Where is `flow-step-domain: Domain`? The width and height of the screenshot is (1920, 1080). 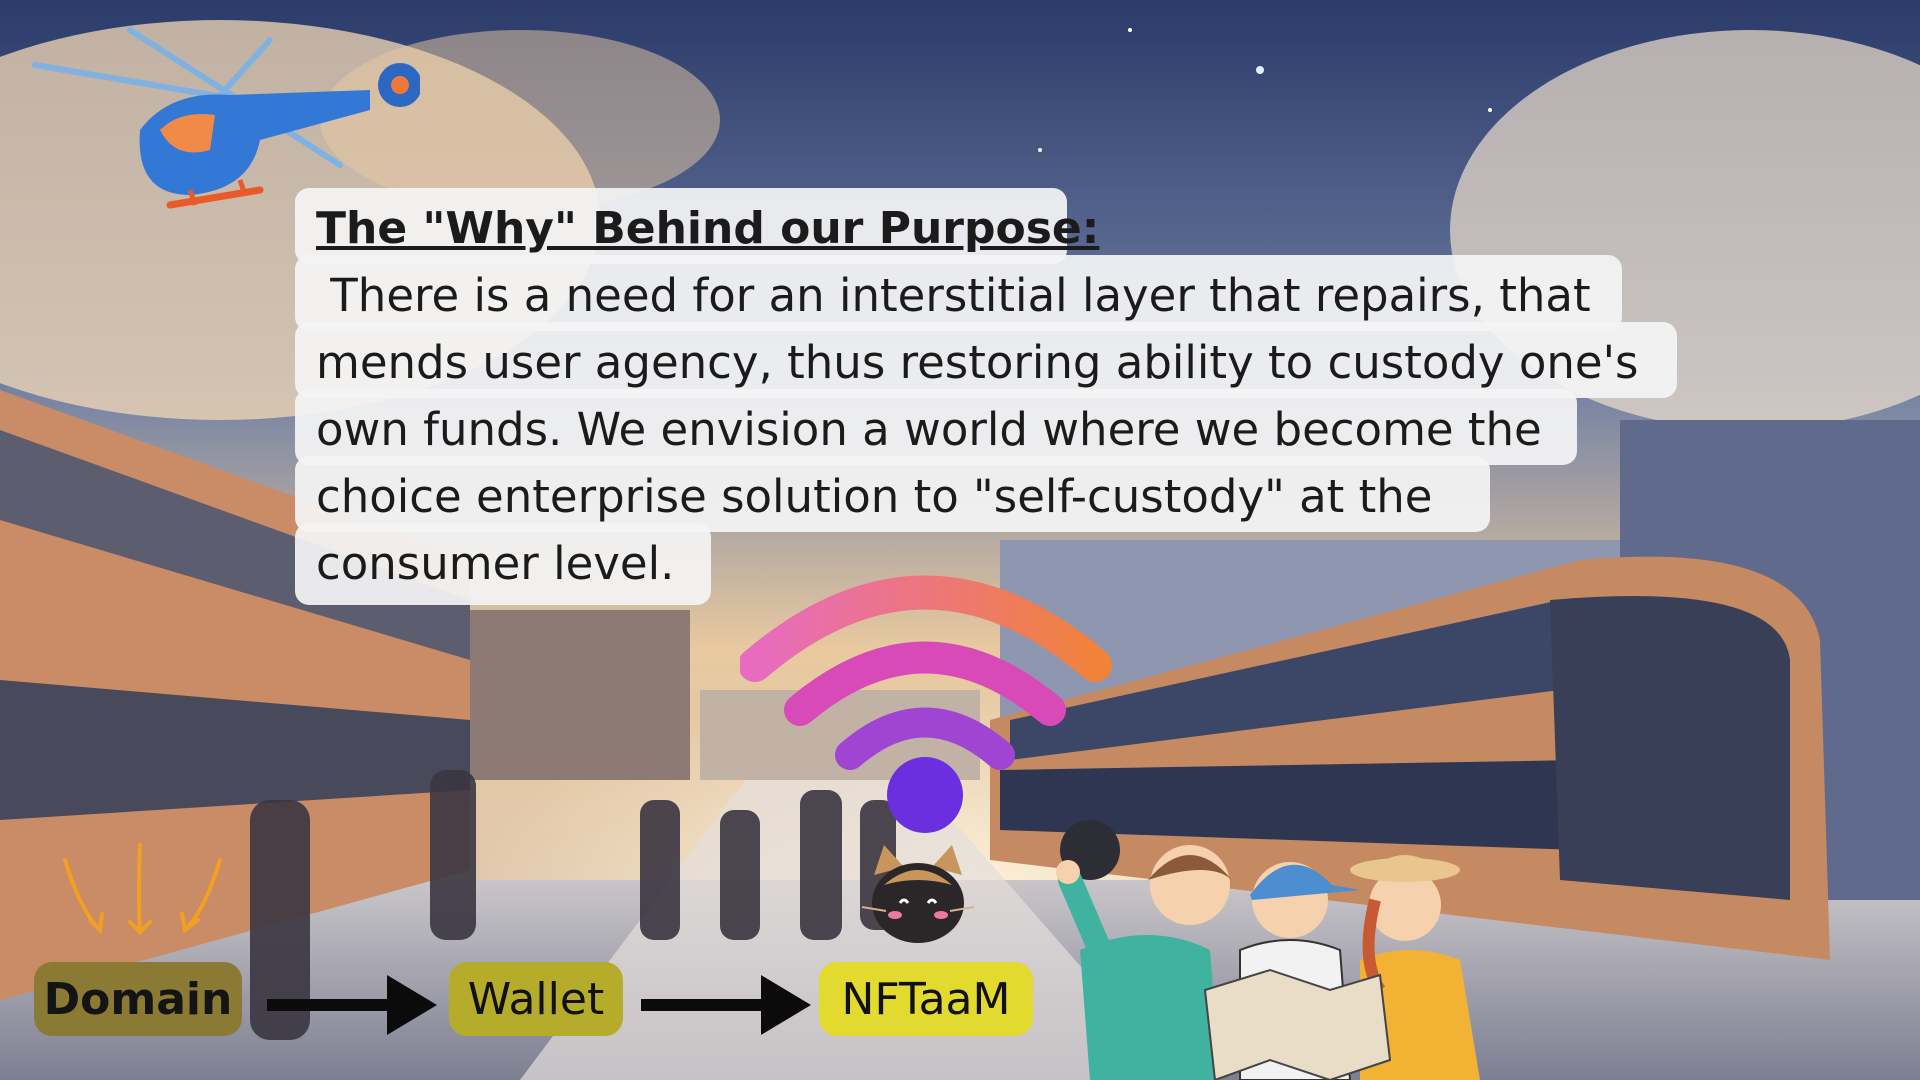
flow-step-domain: Domain is located at coordinates (138, 999).